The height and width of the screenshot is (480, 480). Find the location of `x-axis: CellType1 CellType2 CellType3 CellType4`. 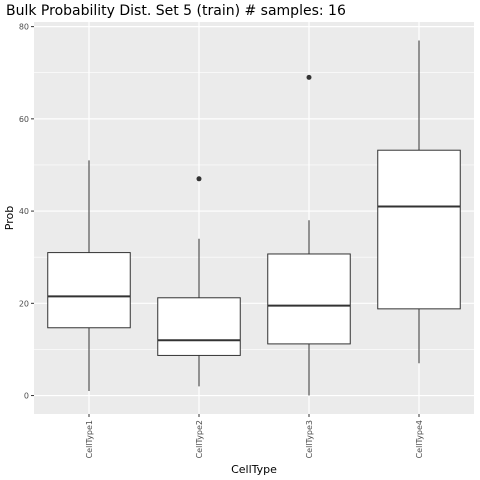

x-axis: CellType1 CellType2 CellType3 CellType4 is located at coordinates (254, 436).